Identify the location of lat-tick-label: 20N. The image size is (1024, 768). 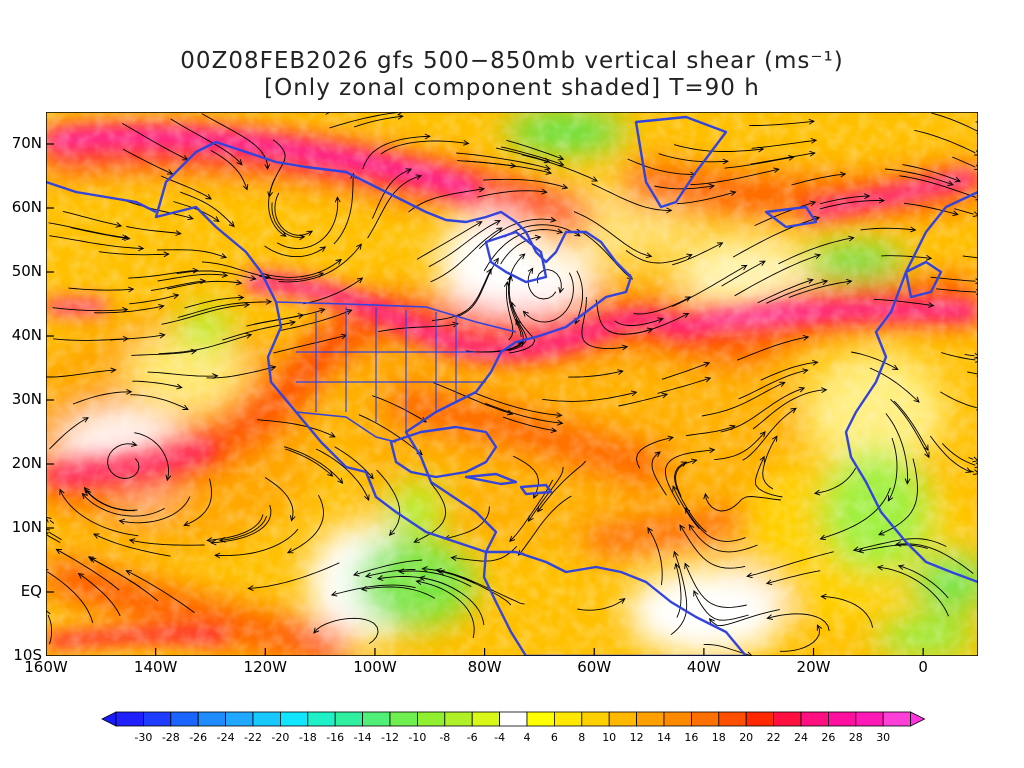
(26, 463).